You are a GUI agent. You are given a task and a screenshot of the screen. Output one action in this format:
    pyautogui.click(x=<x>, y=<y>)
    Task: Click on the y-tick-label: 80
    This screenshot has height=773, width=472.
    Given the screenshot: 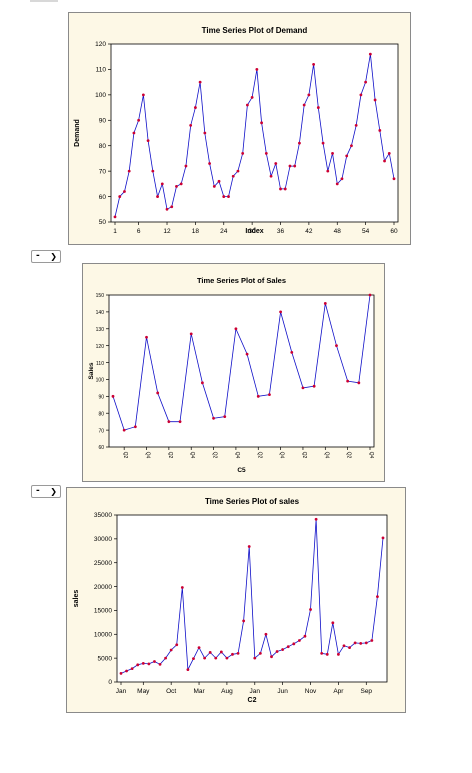 What is the action you would take?
    pyautogui.click(x=103, y=146)
    